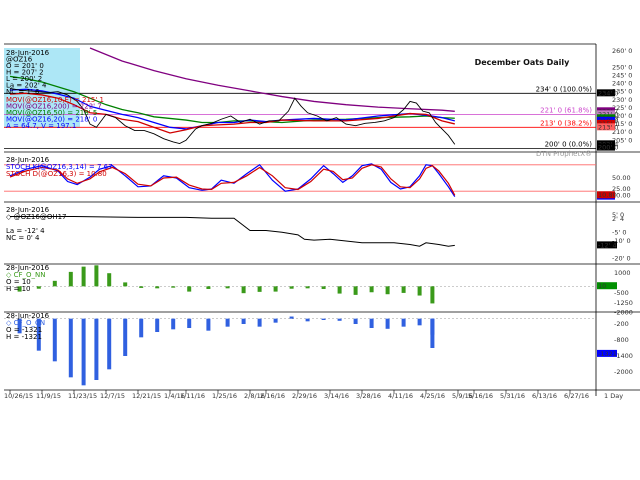  Describe the element at coordinates (623, 313) in the screenshot. I see `y-tick-label: -2000` at that location.